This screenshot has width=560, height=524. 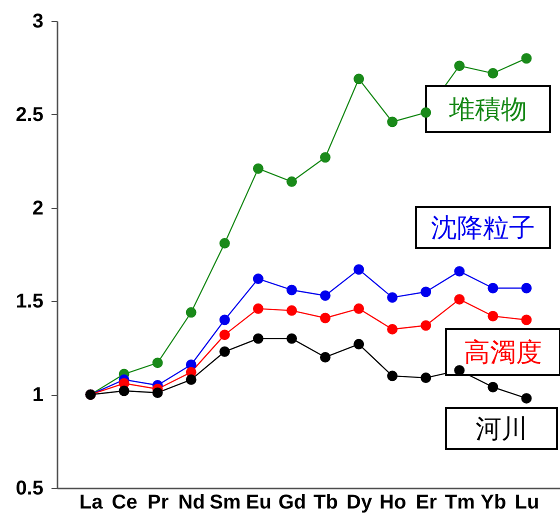 What do you see at coordinates (527, 503) in the screenshot?
I see `x-tick-label: Lu` at bounding box center [527, 503].